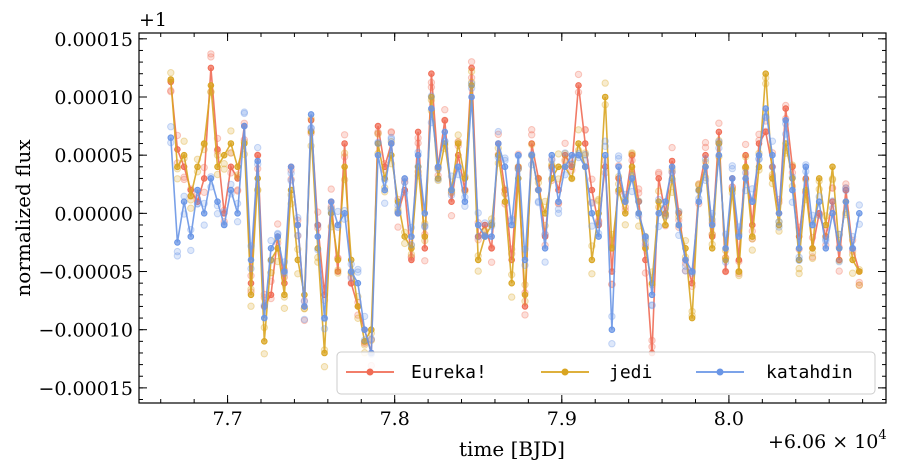  I want to click on legend-label-katahdin: katahdin, so click(809, 372).